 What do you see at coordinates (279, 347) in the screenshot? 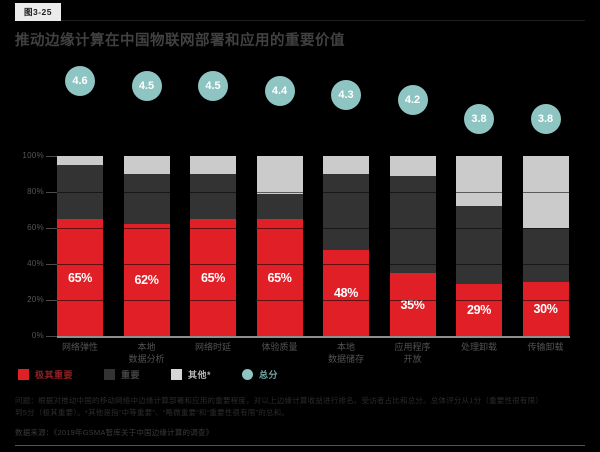
I see `x-axis-label: 体验质量` at bounding box center [279, 347].